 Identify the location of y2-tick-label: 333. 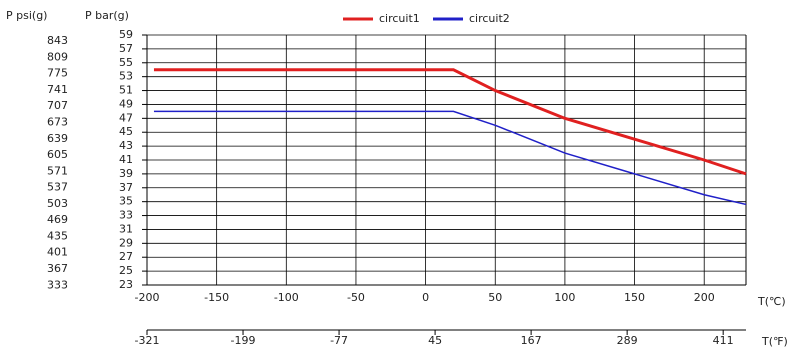
(57, 284).